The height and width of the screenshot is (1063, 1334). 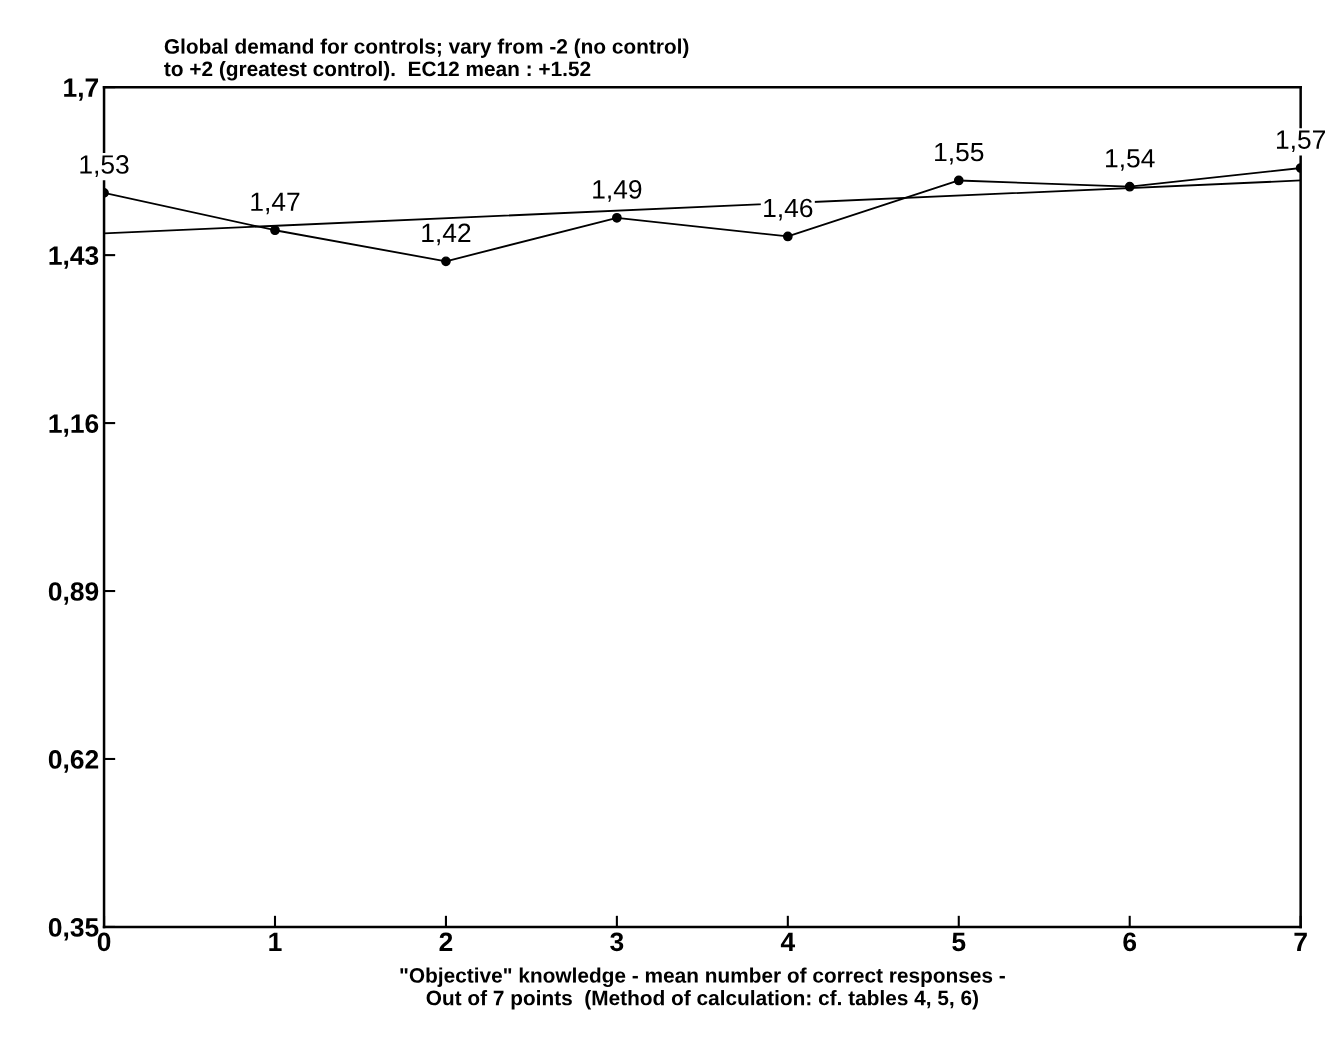 I want to click on x-tick-label: 6, so click(x=1130, y=942).